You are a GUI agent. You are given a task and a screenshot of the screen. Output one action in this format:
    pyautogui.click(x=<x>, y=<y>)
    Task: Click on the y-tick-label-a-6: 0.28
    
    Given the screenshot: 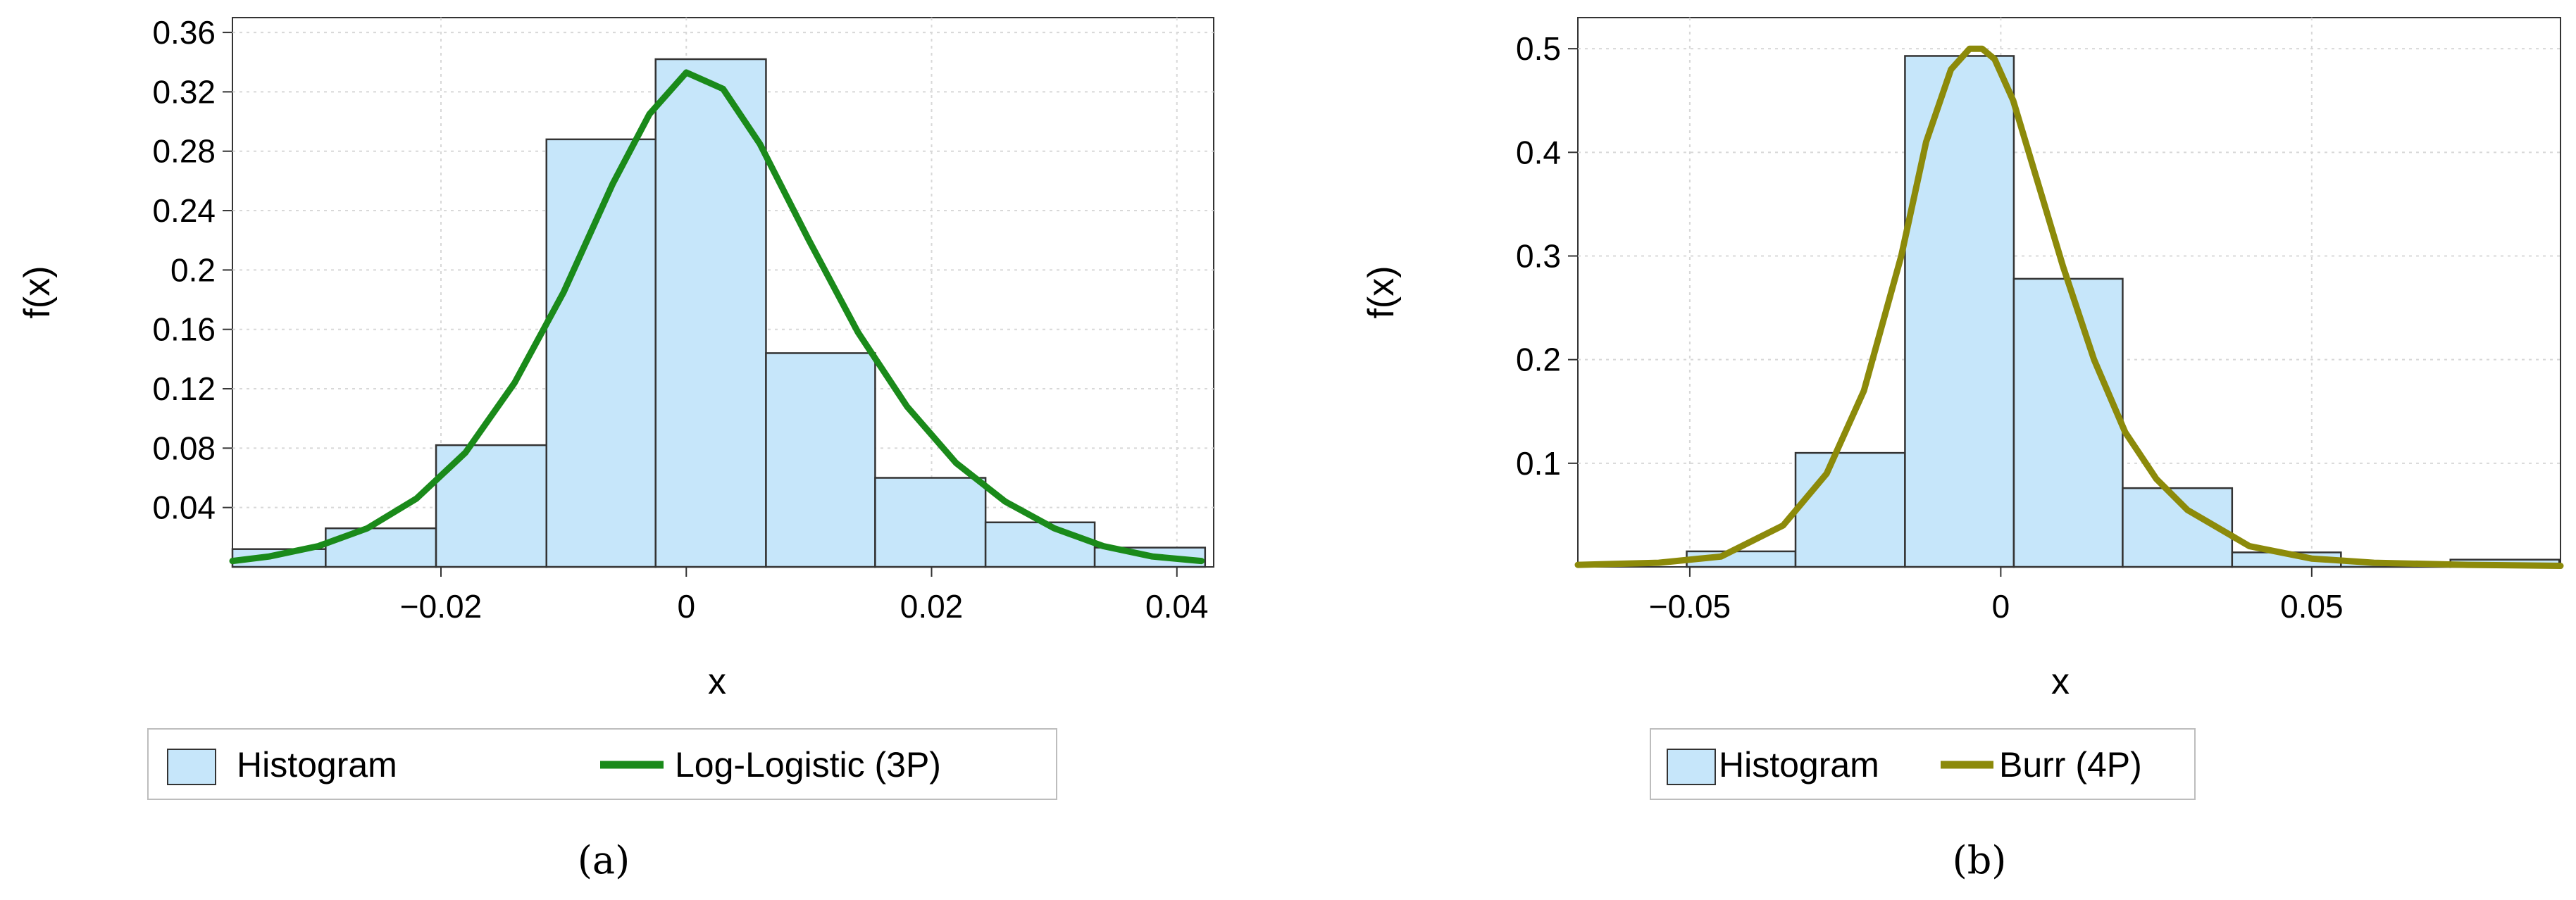 What is the action you would take?
    pyautogui.click(x=184, y=151)
    